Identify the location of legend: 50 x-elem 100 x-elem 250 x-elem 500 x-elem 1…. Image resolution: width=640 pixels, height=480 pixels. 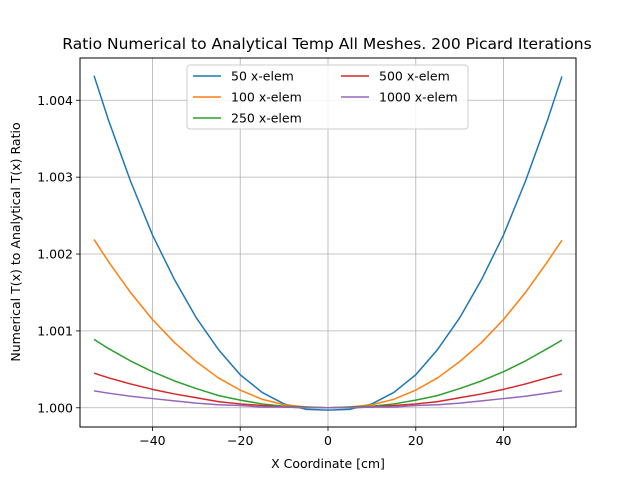
(327, 97).